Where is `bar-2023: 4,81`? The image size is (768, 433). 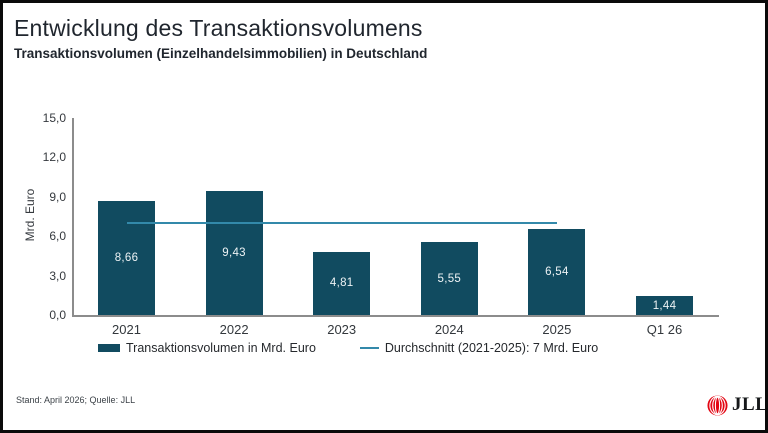
bar-2023: 4,81 is located at coordinates (342, 283).